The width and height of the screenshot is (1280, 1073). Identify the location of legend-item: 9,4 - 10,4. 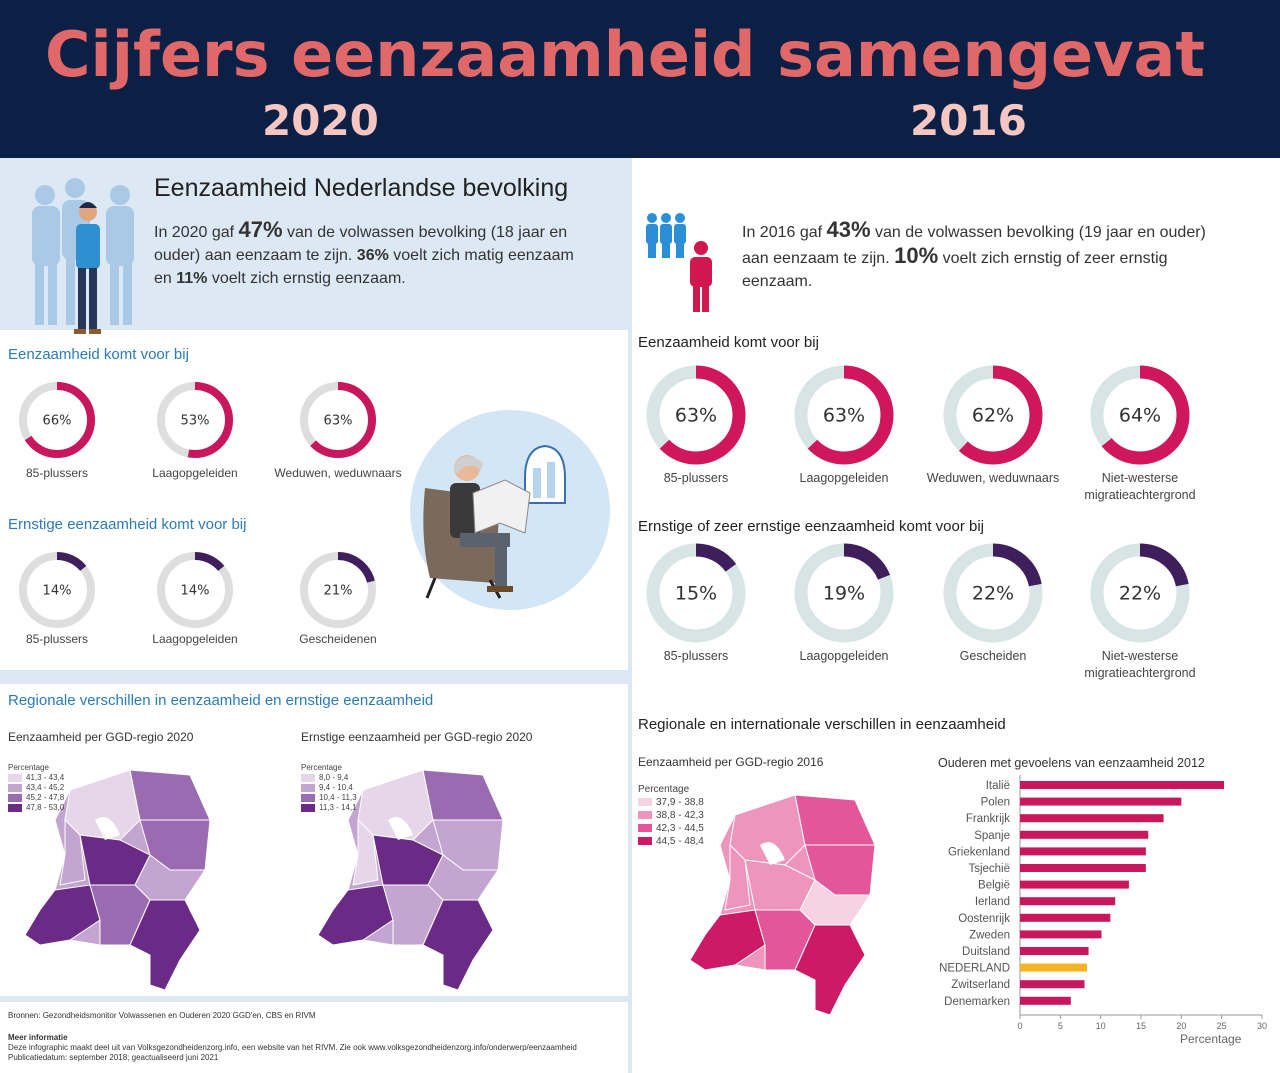
(329, 788).